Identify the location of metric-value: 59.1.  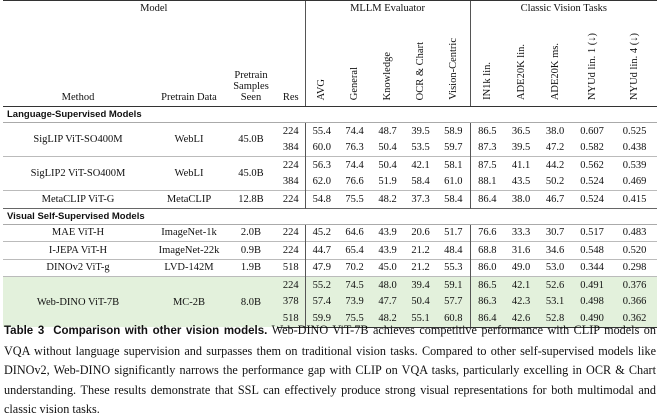
(454, 285).